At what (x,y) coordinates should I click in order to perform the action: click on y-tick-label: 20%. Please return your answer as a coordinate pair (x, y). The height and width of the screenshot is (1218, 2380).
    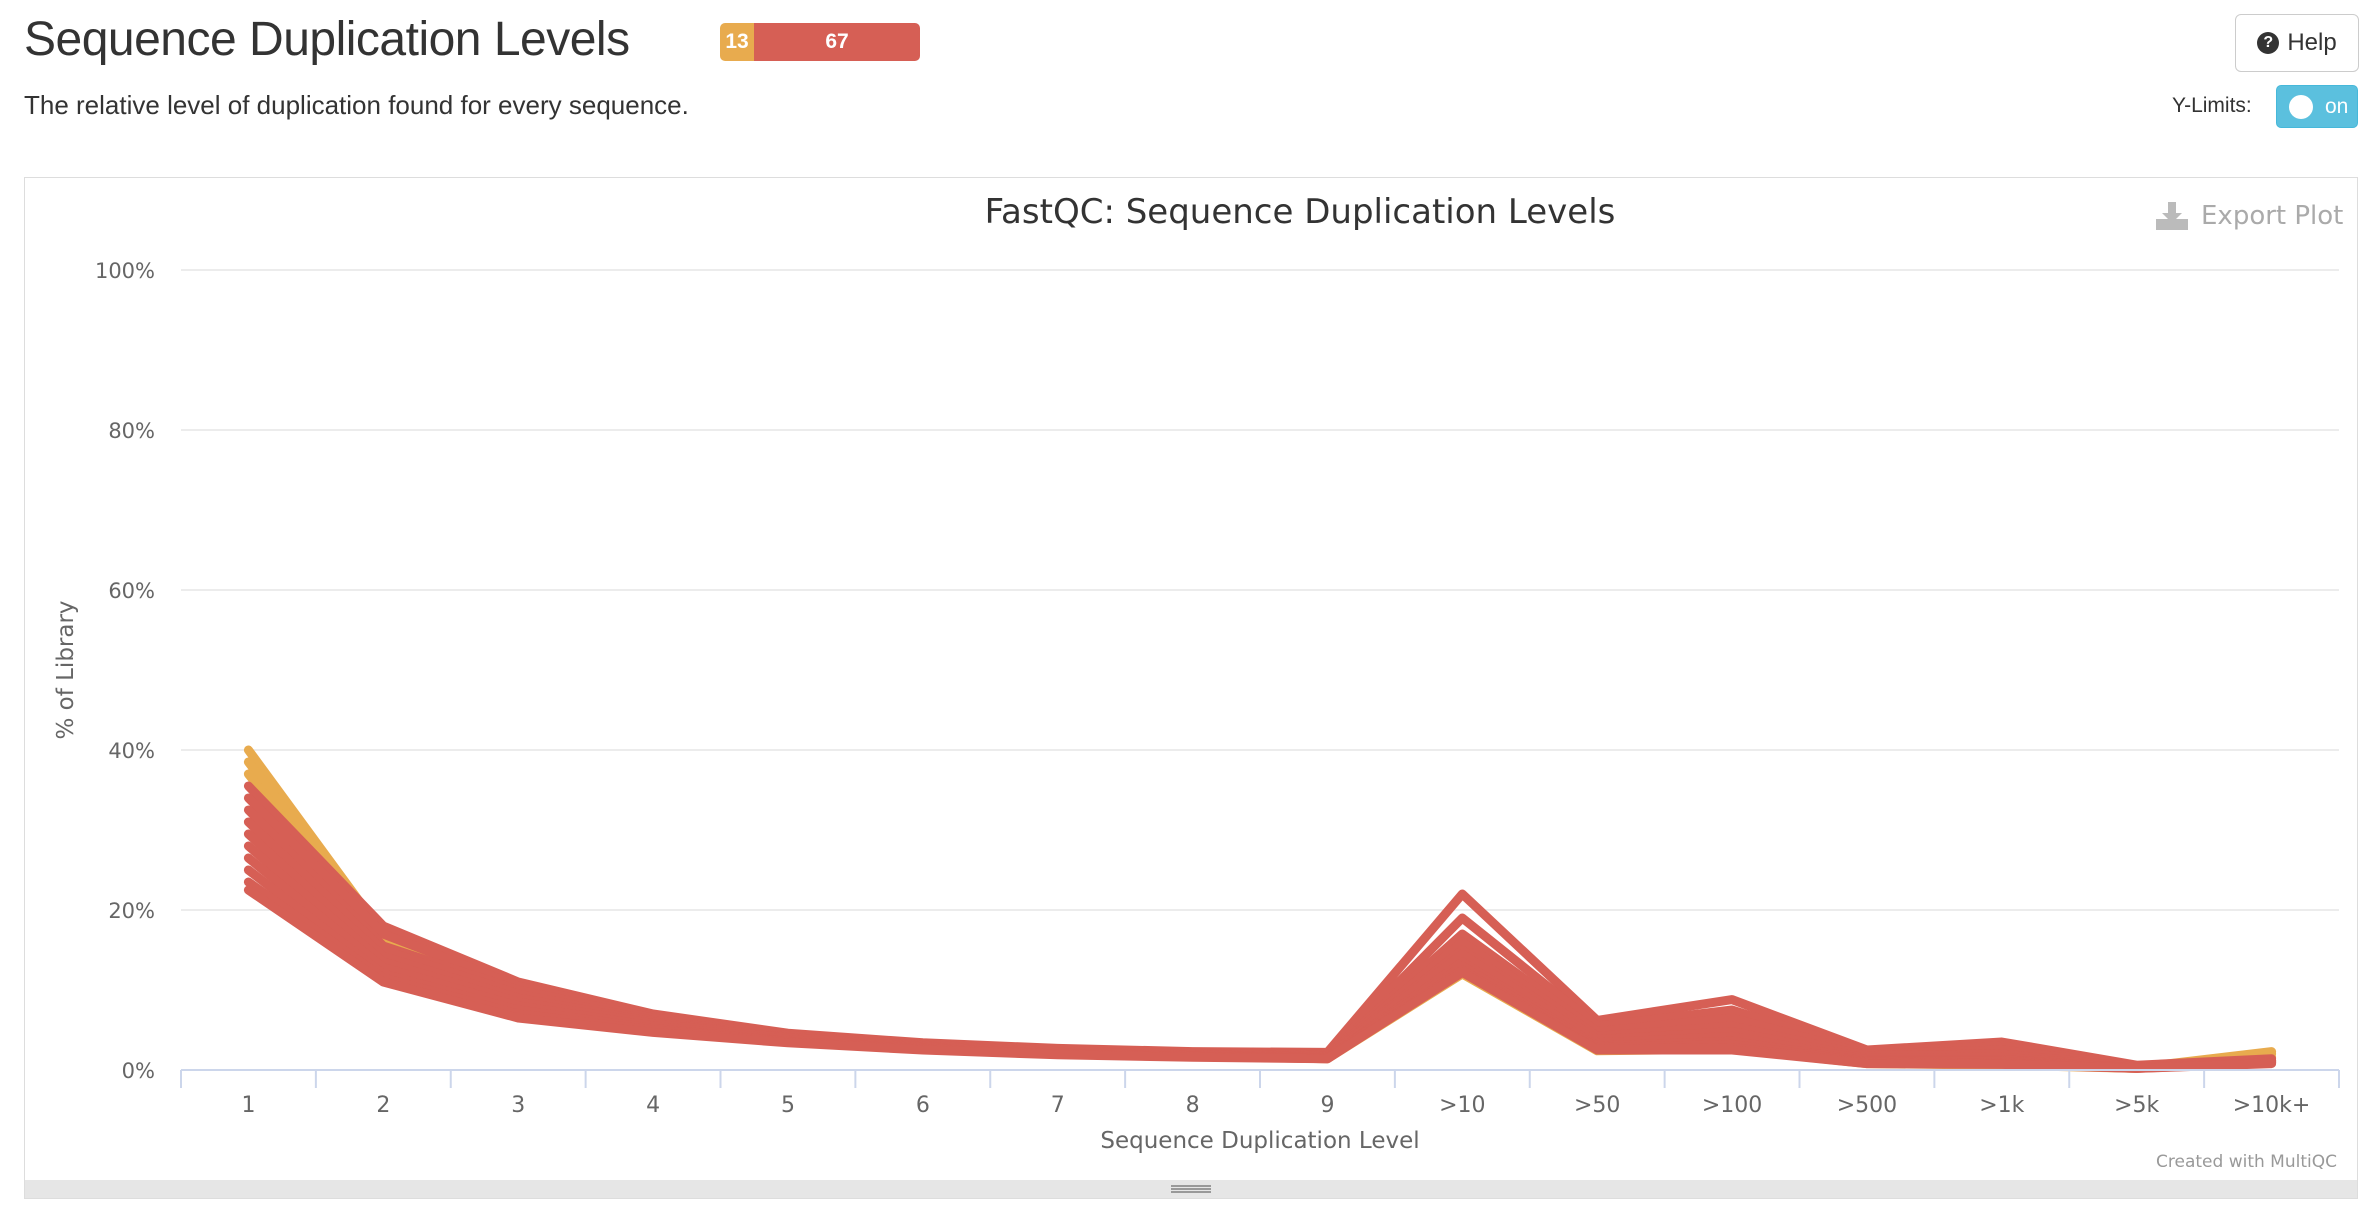
    Looking at the image, I should click on (131, 911).